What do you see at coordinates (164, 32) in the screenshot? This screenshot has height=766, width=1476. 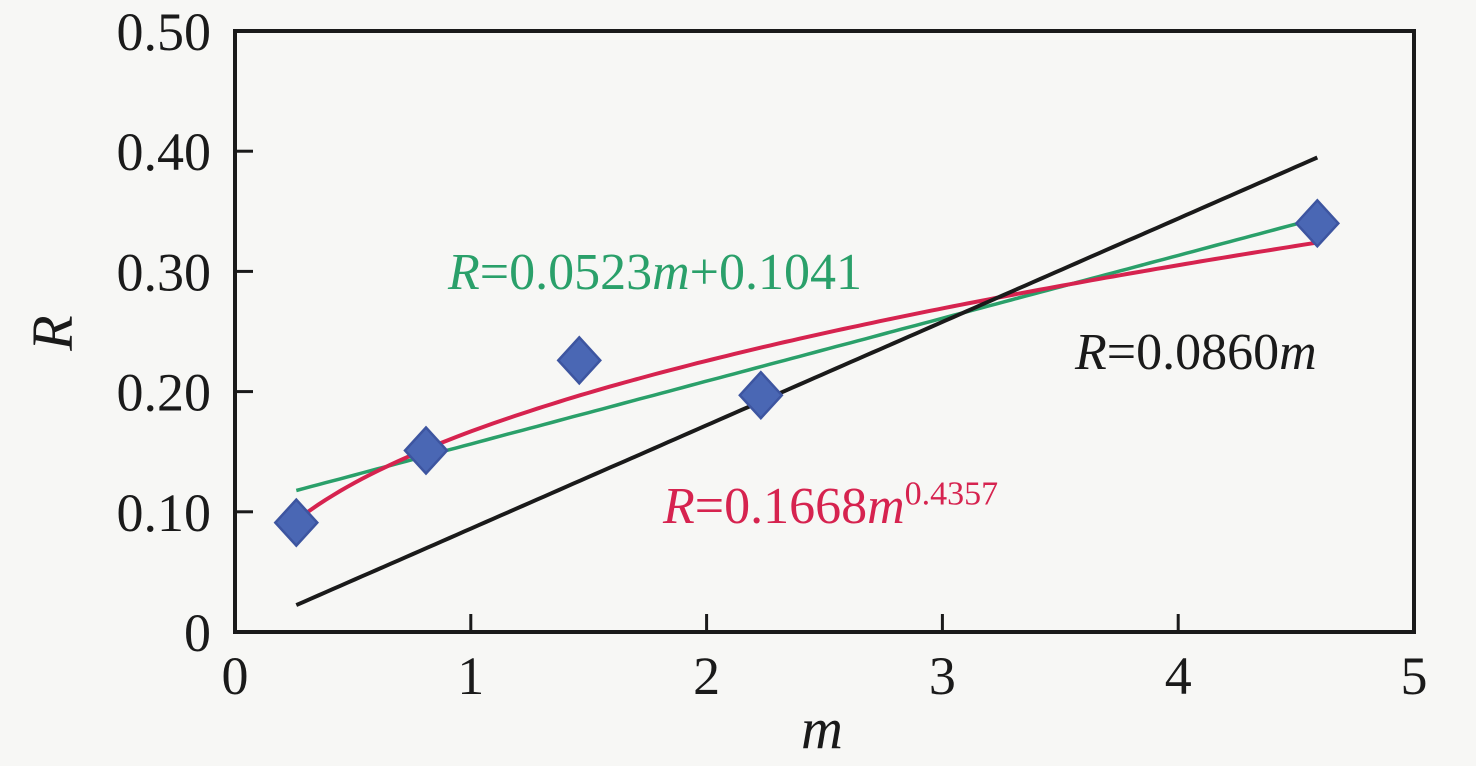 I see `y-tick-label: 0.50` at bounding box center [164, 32].